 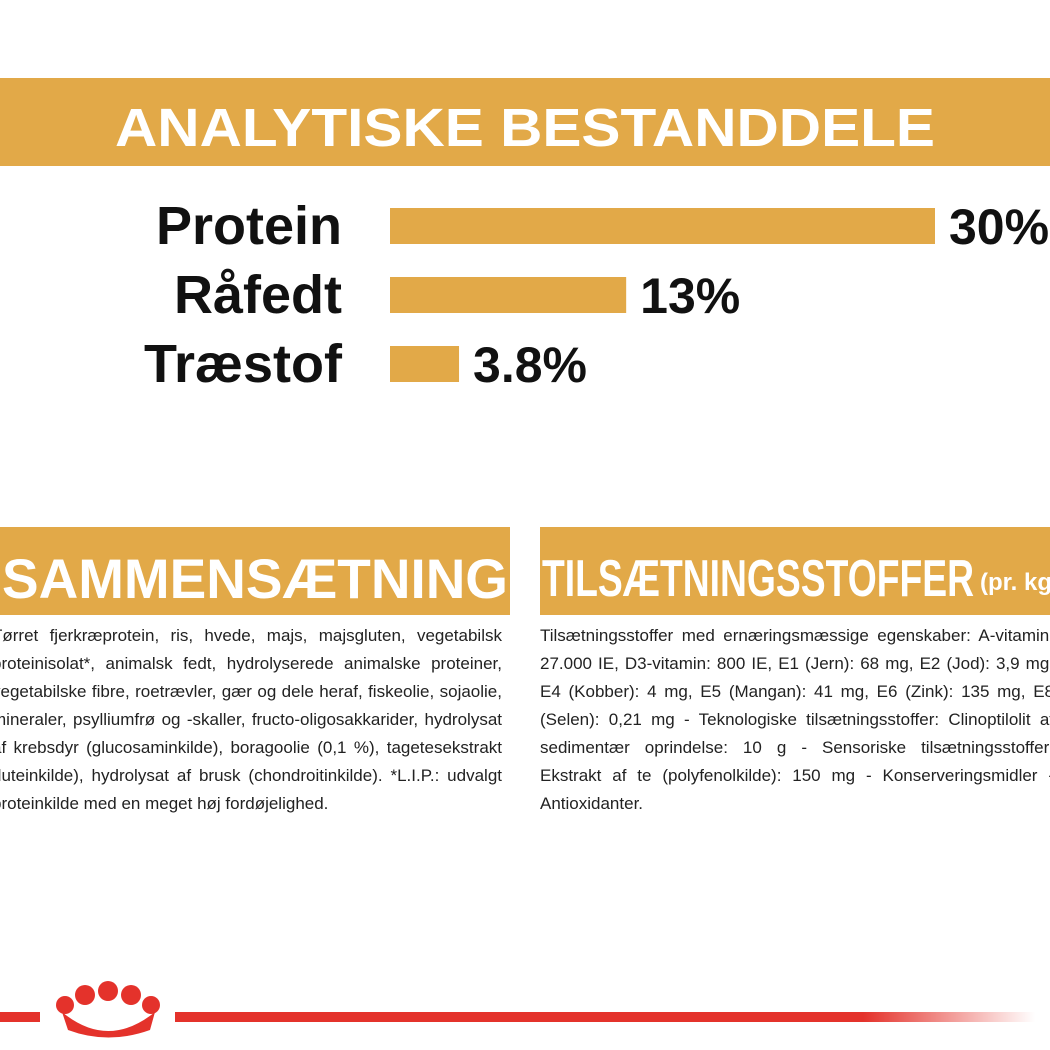 I want to click on value-label: 30%, so click(x=999, y=227).